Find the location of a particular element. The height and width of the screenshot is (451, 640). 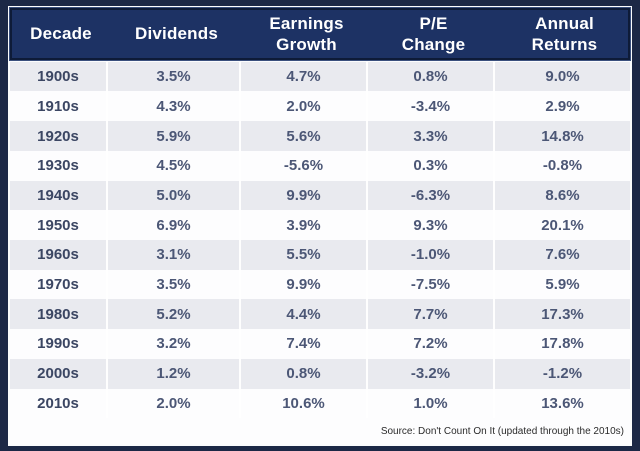

earnings-growth-cell: 5.6% is located at coordinates (304, 136).